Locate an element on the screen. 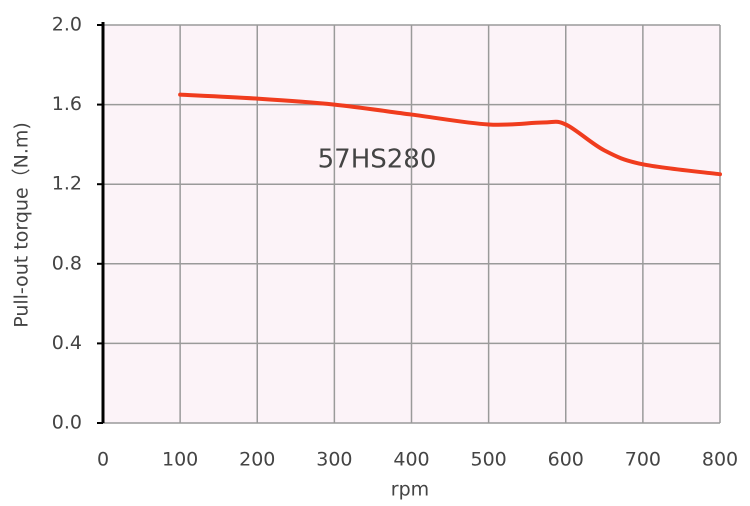 This screenshot has width=750, height=506. y-tick-label: 0.8 is located at coordinates (67, 263).